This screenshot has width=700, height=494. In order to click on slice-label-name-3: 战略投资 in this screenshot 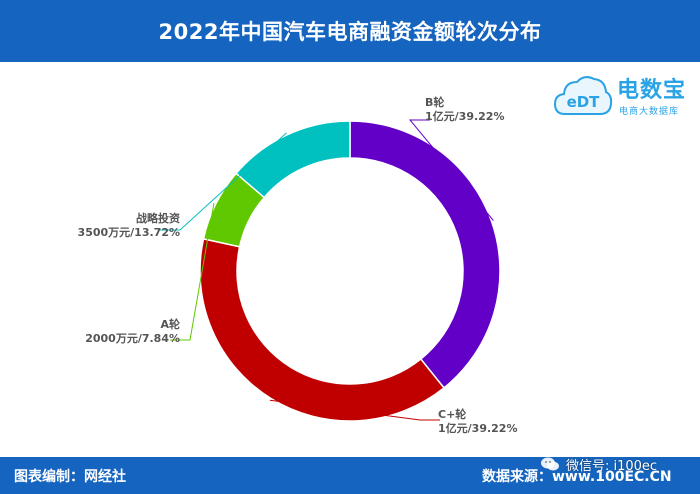, I will do `click(158, 218)`.